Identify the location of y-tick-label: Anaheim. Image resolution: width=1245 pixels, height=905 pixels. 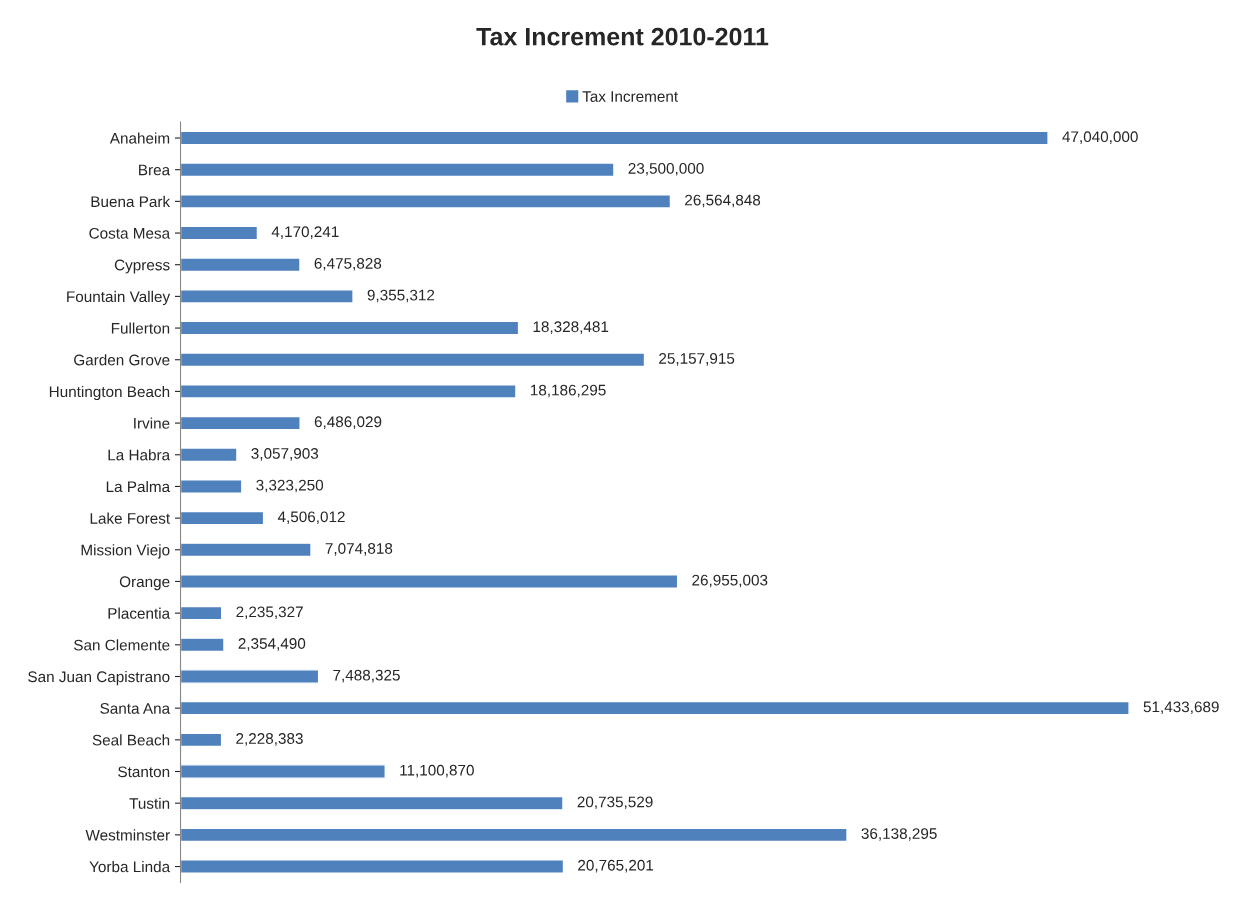
(139, 138).